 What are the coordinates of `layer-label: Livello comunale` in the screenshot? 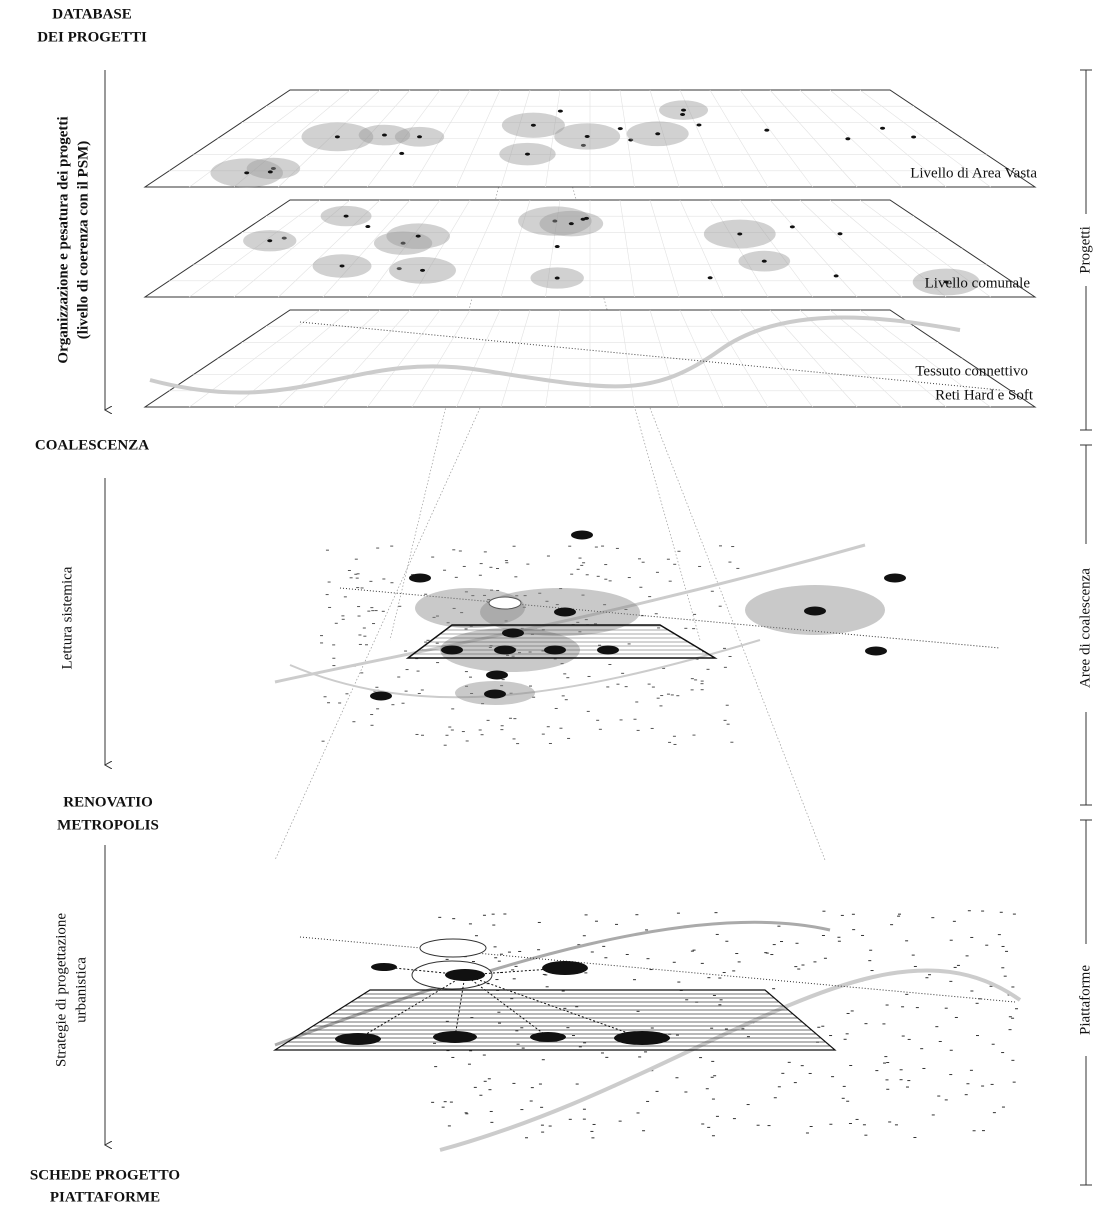 It's located at (978, 283).